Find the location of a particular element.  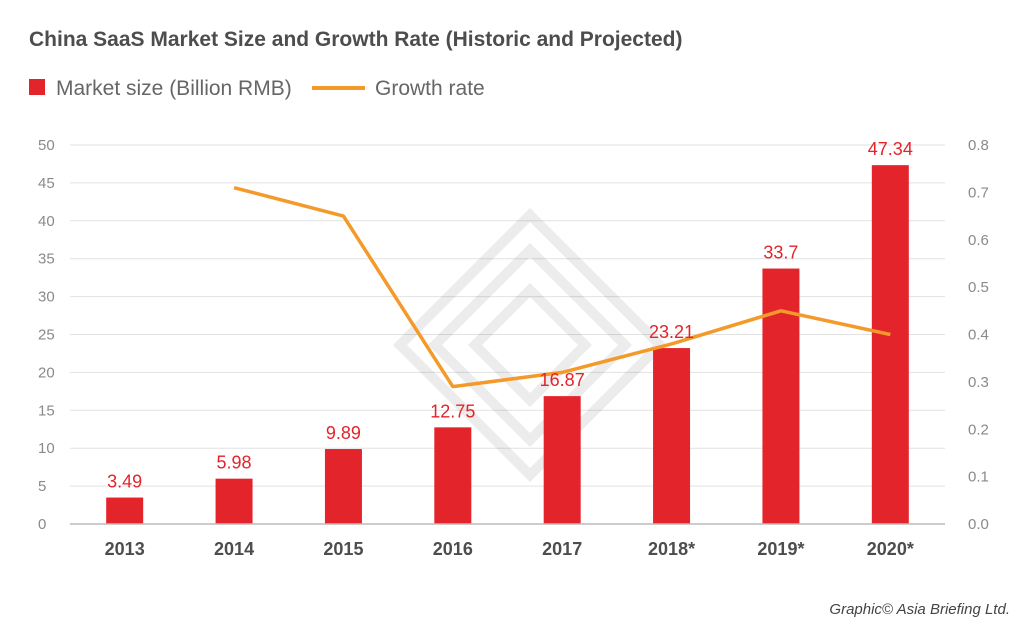

y-right-tick-label: 0.5 is located at coordinates (978, 287).